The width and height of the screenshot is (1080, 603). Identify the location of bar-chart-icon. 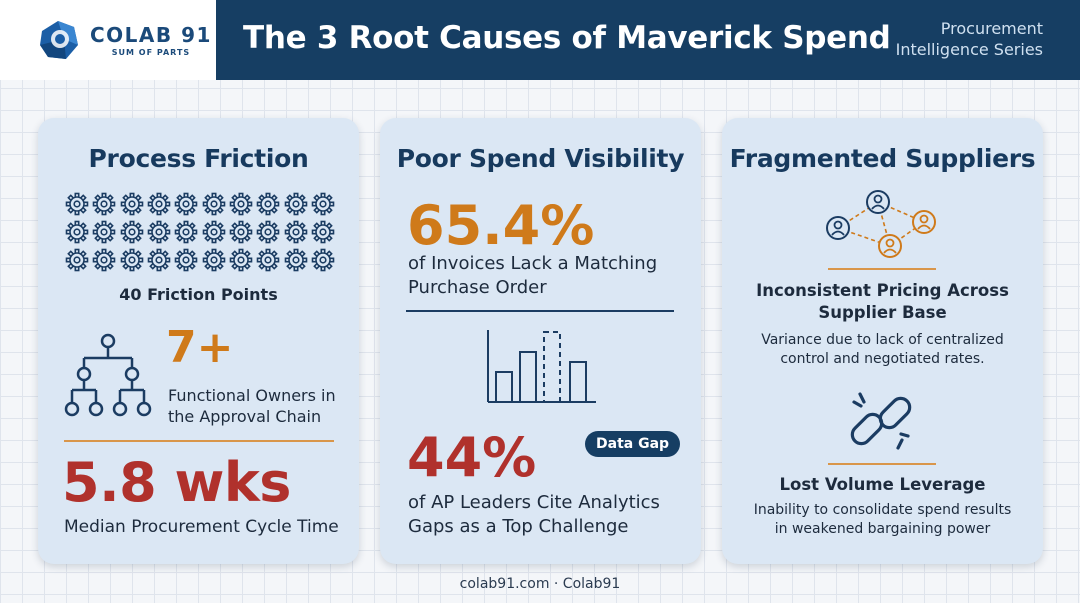
(541, 366).